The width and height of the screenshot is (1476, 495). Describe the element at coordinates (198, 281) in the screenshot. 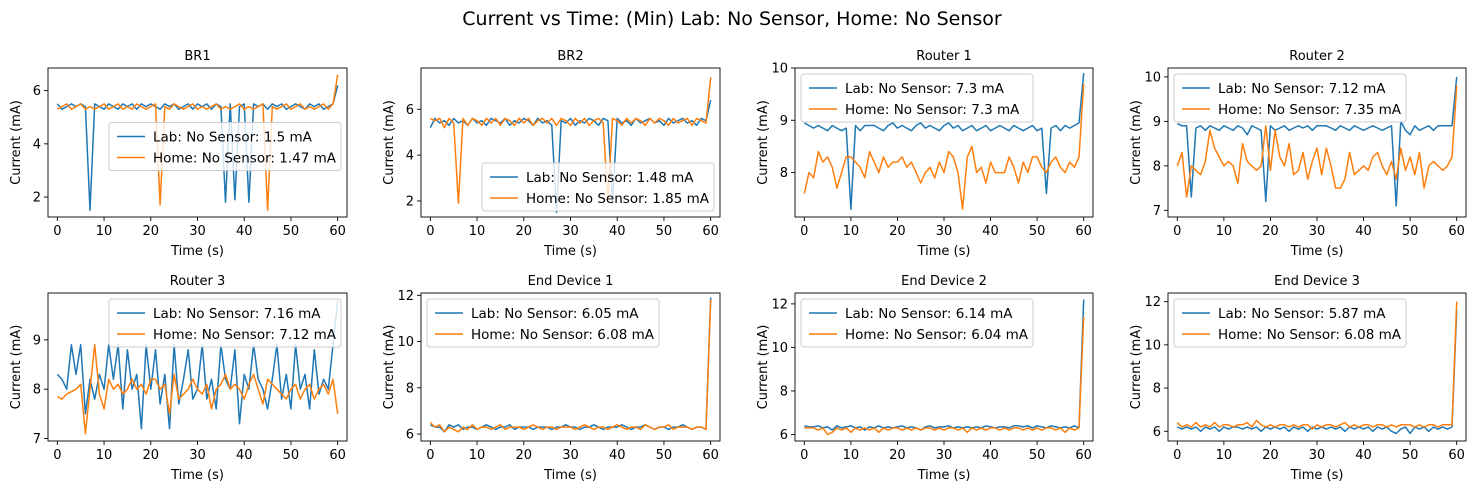

I see `subplot-title: Router 3` at that location.